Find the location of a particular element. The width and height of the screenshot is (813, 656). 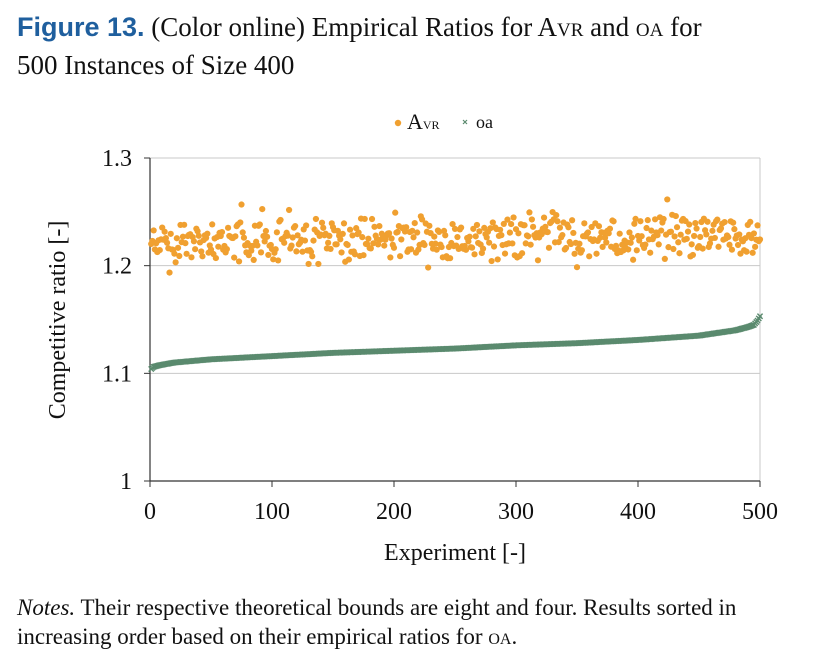

legend-oa-label: oa is located at coordinates (484, 122).